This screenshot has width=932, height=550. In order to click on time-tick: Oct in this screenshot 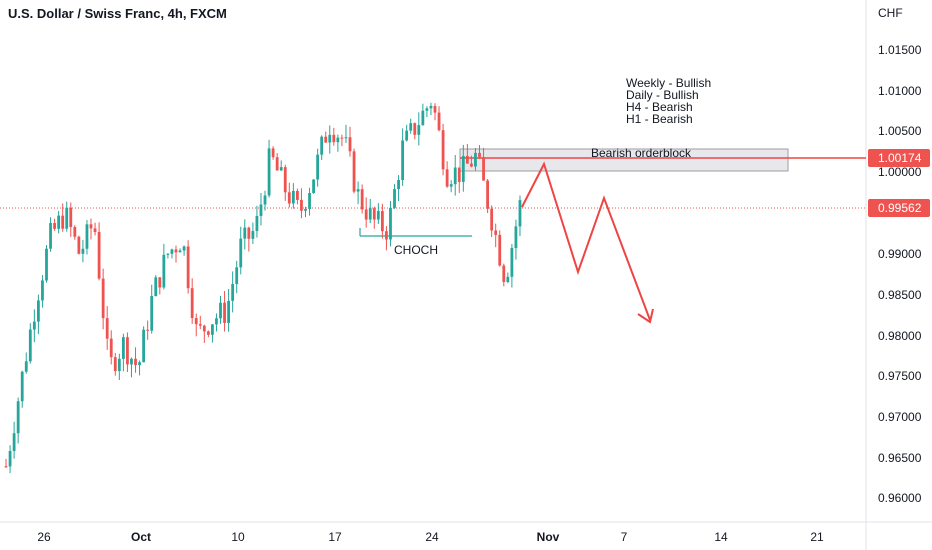, I will do `click(141, 537)`.